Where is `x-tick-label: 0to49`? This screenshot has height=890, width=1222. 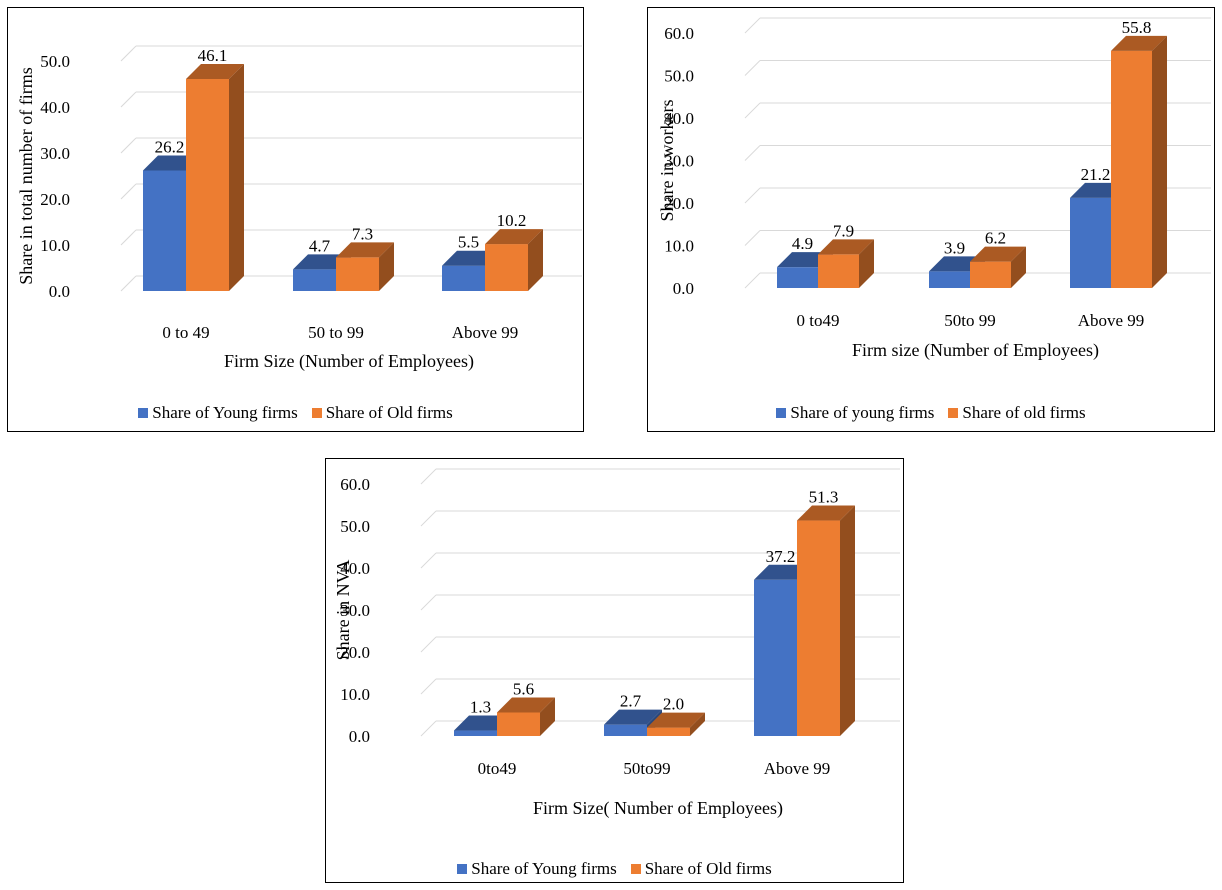 x-tick-label: 0to49 is located at coordinates (497, 768).